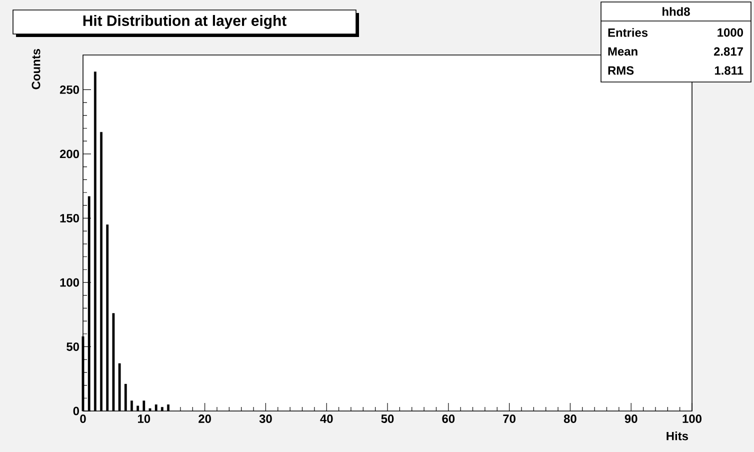  What do you see at coordinates (628, 32) in the screenshot?
I see `text: Entries` at bounding box center [628, 32].